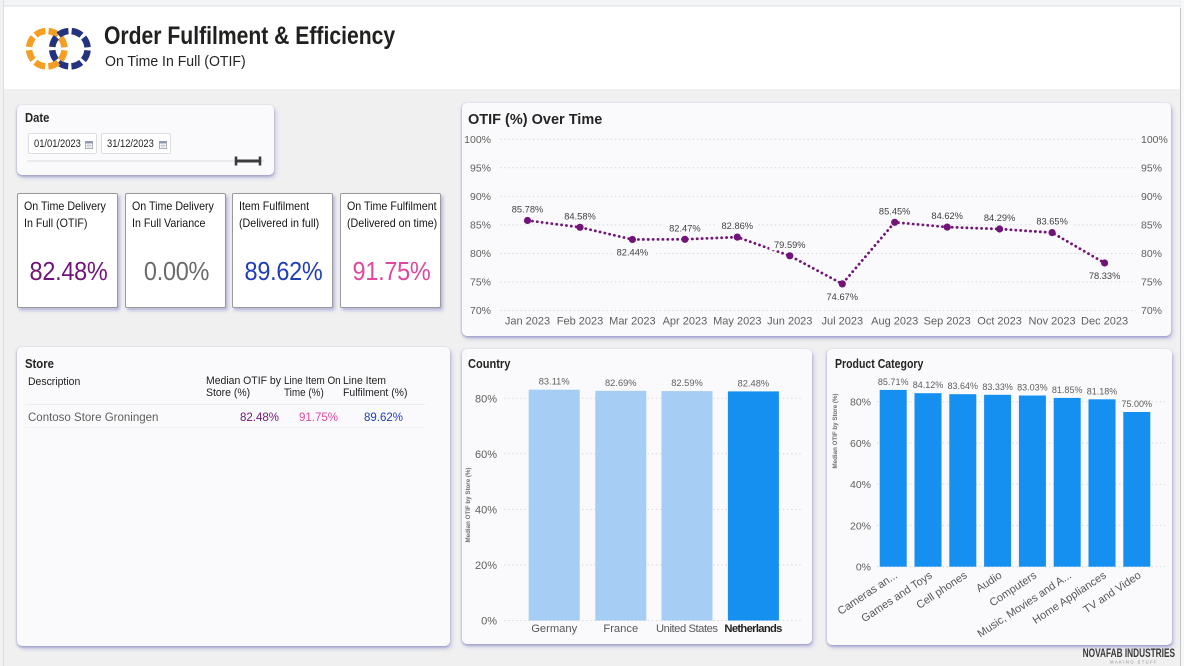  What do you see at coordinates (554, 382) in the screenshot?
I see `svg-text: 83.11%` at bounding box center [554, 382].